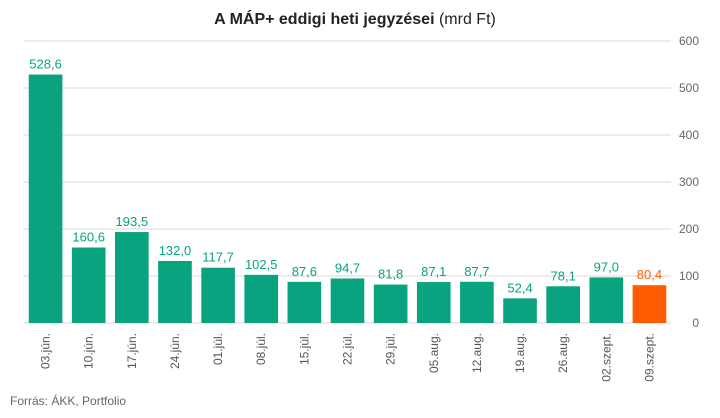 The image size is (720, 418). Describe the element at coordinates (465, 19) in the screenshot. I see `chart-title-unit: (mrd Ft)` at that location.